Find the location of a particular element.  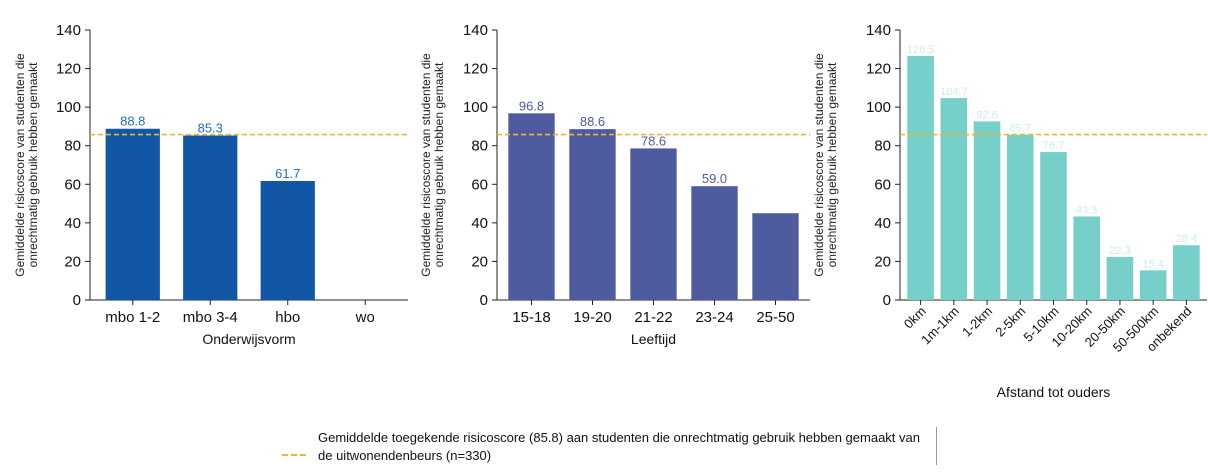

x-axis-title: Afstand tot ouders is located at coordinates (1054, 392).